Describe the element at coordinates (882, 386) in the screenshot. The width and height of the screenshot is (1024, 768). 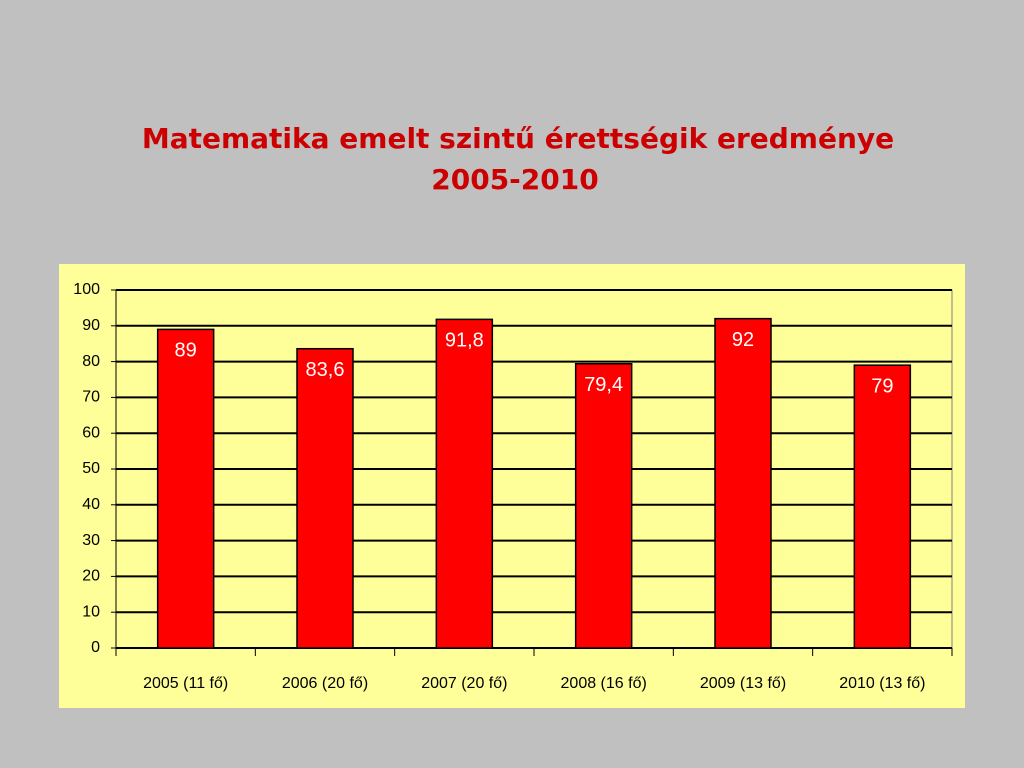
I see `data-label: 79` at that location.